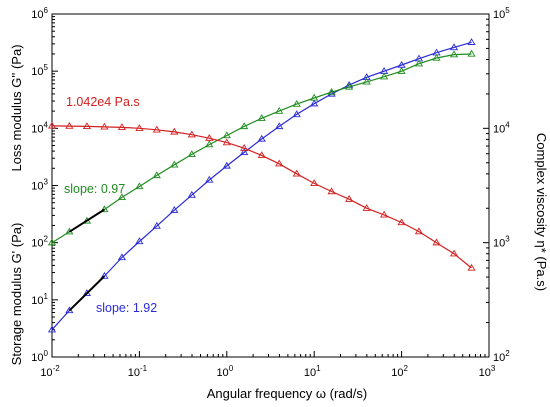 This screenshot has width=550, height=407. Describe the element at coordinates (224, 371) in the screenshot. I see `x-tick-label: 10⁰` at that location.